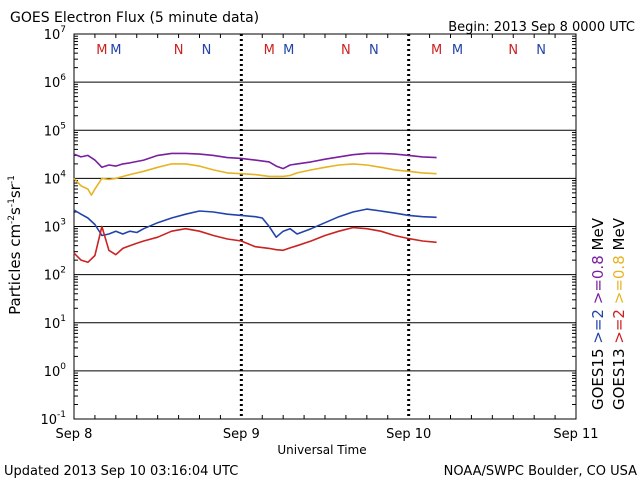  Describe the element at coordinates (55, 34) in the screenshot. I see `y-tick-label: 10⁷` at that location.